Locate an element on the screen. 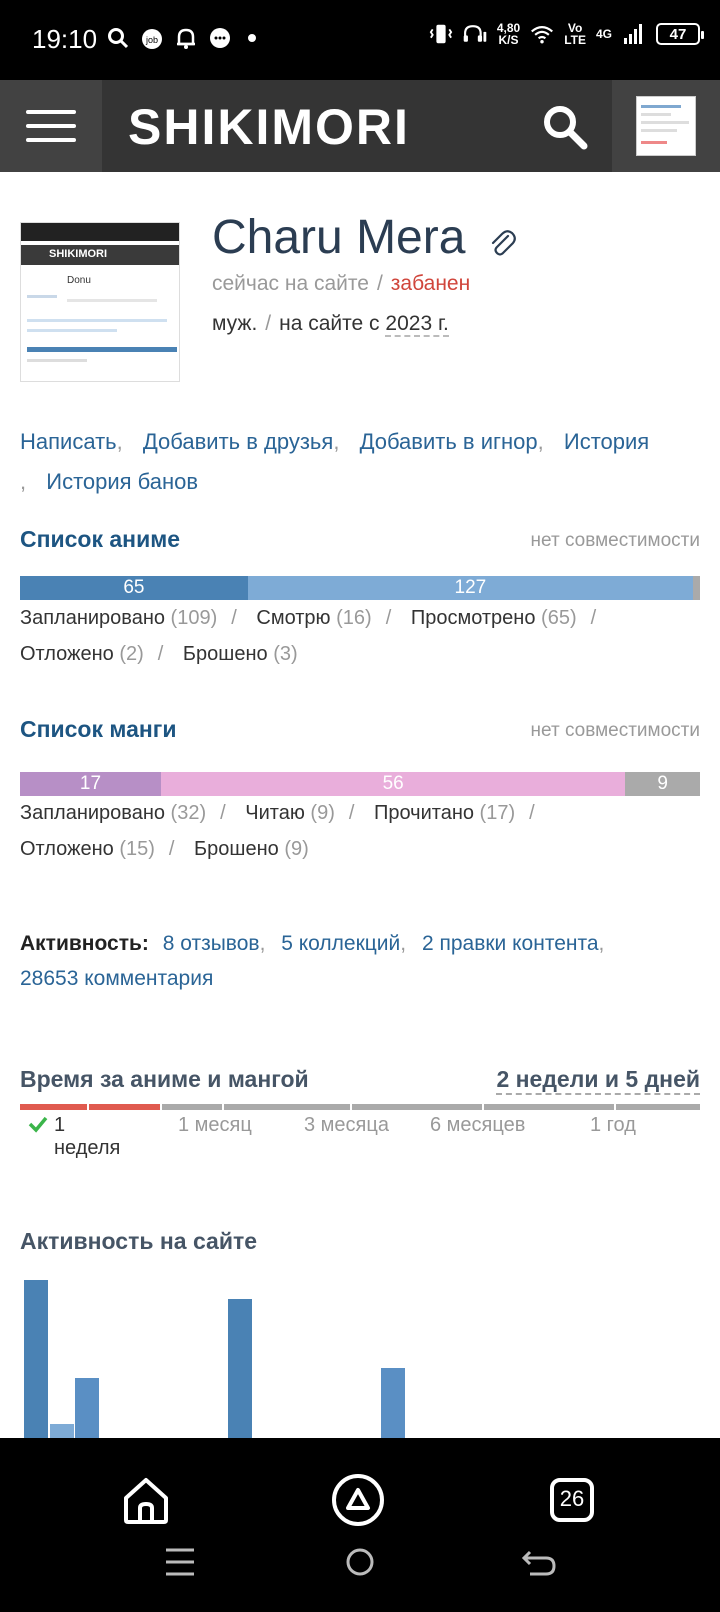 The width and height of the screenshot is (720, 1612). site-activity-title: Активность на сайте is located at coordinates (139, 1241).